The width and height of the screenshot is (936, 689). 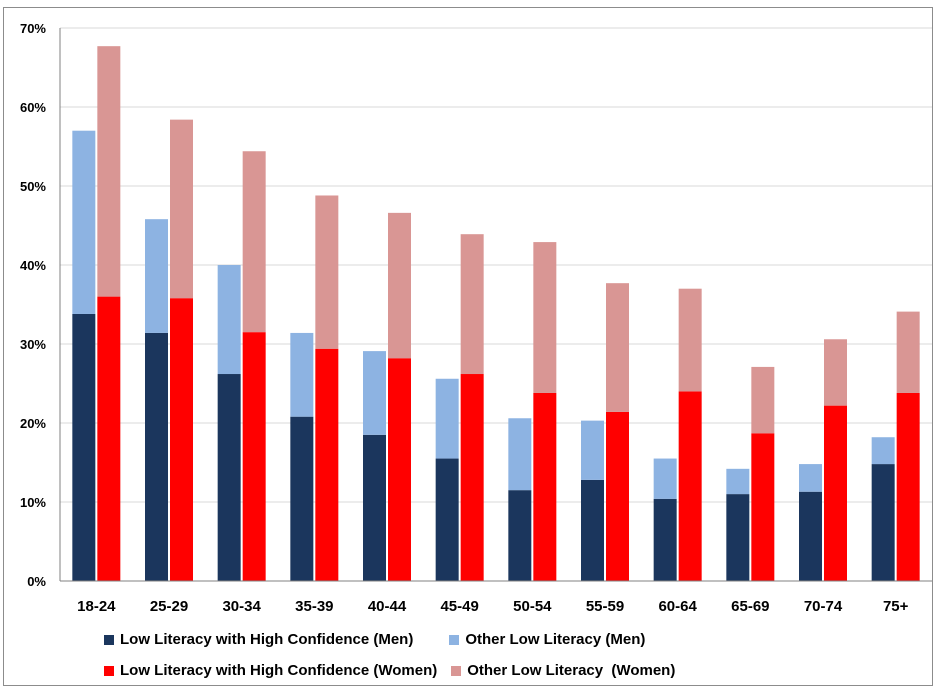 What do you see at coordinates (33, 107) in the screenshot?
I see `y-tick-label: 60%` at bounding box center [33, 107].